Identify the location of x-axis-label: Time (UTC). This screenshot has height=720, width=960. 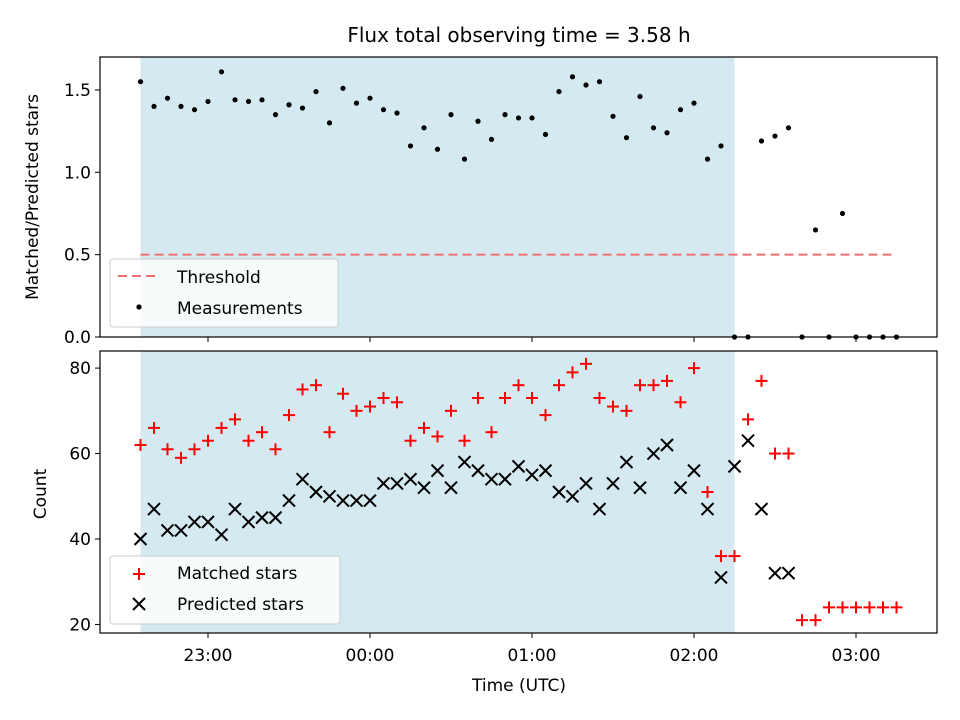
(518, 686).